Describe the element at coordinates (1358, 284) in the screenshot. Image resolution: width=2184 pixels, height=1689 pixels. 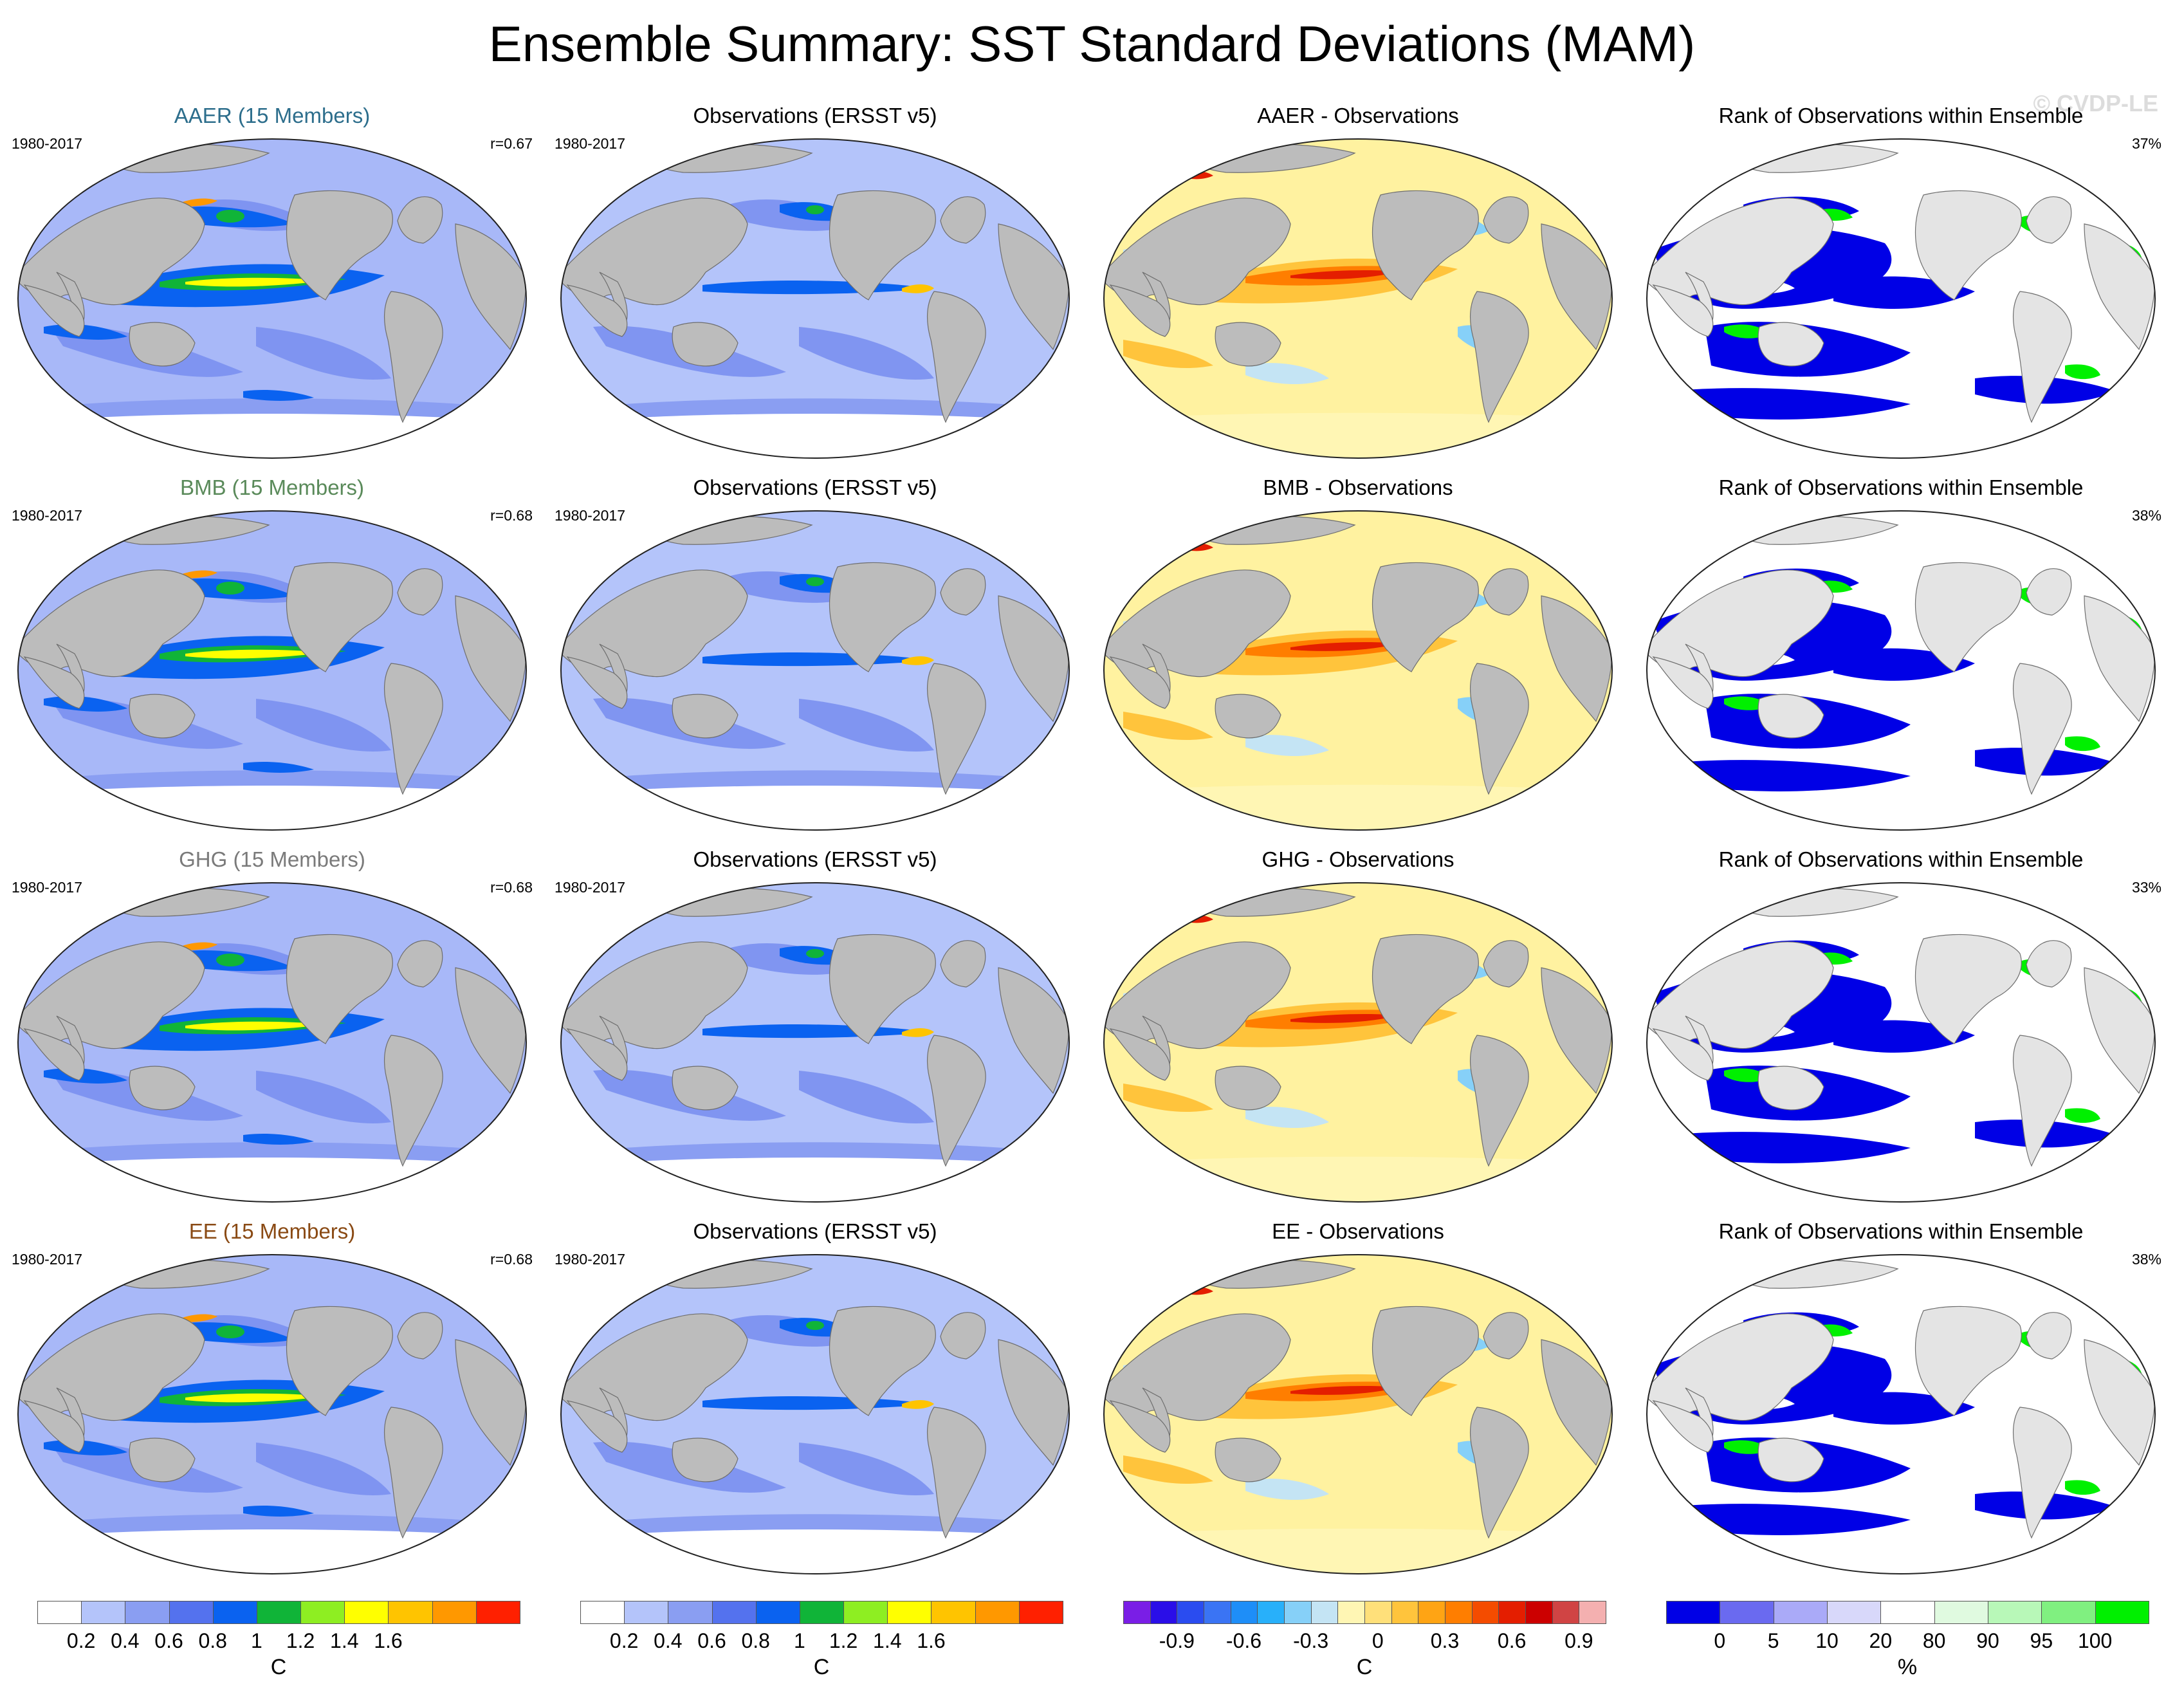
I see `map-panel-diff: AAER - Observations` at that location.